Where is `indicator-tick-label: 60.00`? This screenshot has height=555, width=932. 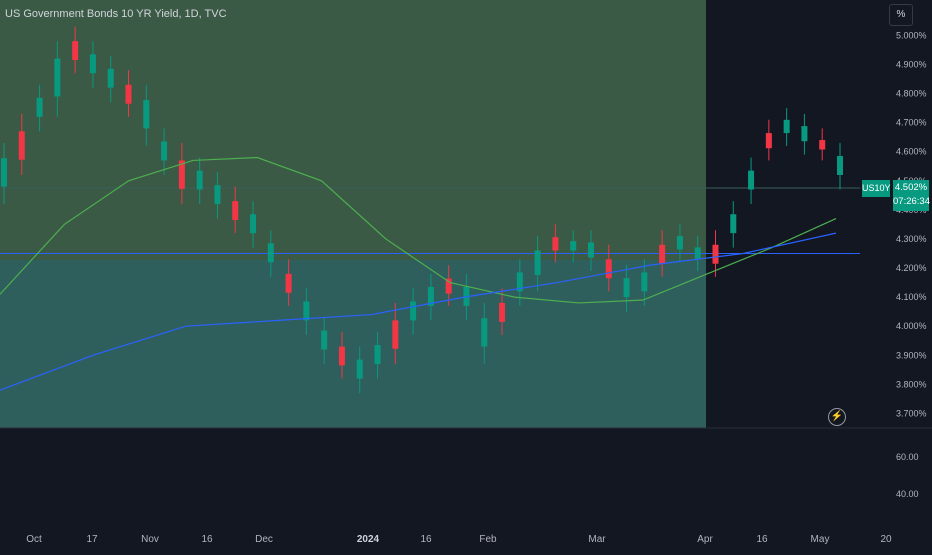
indicator-tick-label: 60.00 is located at coordinates (907, 457).